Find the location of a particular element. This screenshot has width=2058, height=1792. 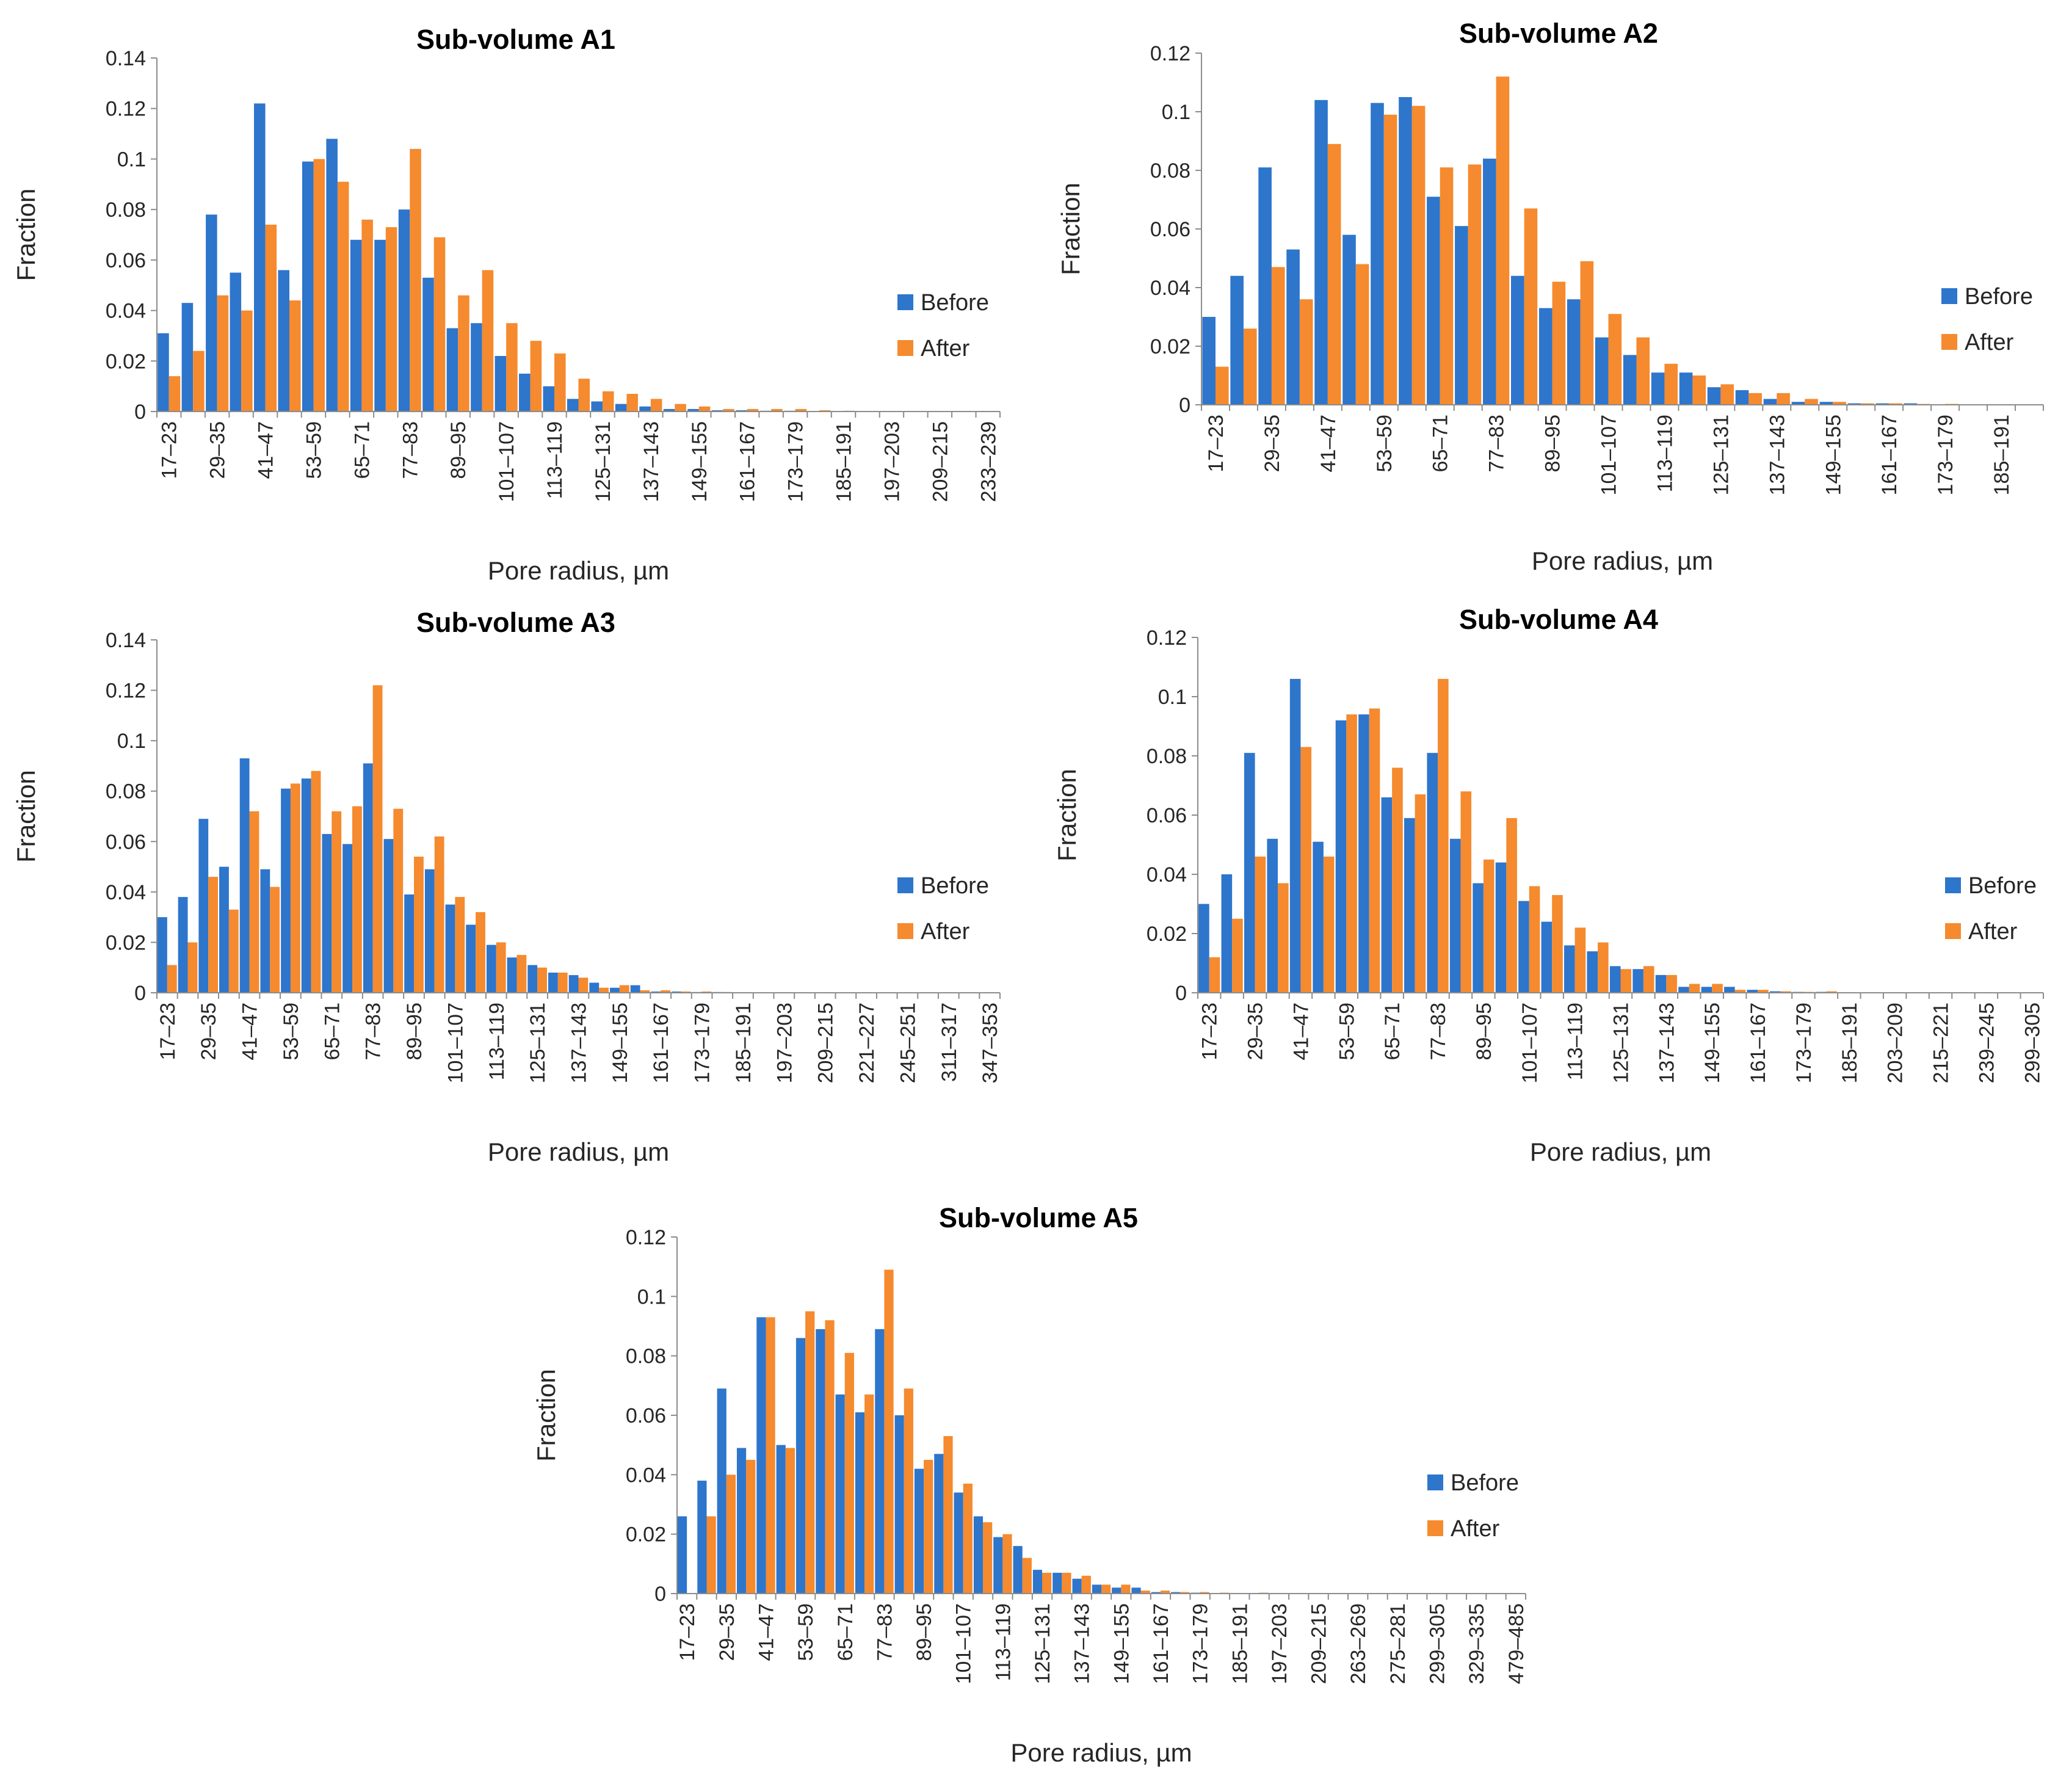

x-tick-label: 185–191 is located at coordinates (844, 461).